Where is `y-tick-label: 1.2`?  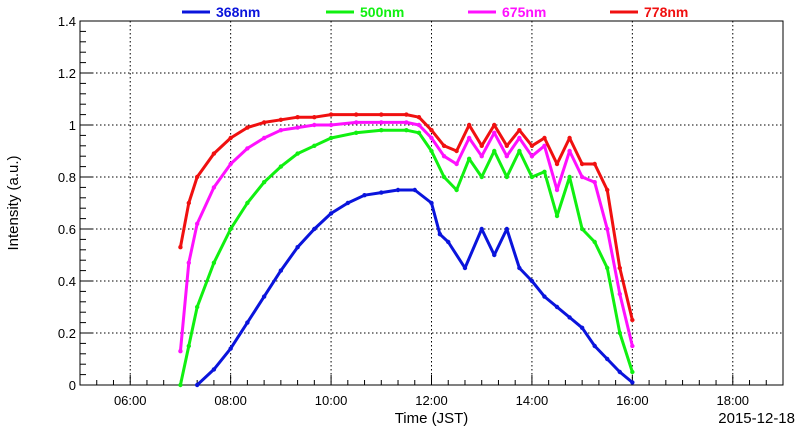 y-tick-label: 1.2 is located at coordinates (67, 73).